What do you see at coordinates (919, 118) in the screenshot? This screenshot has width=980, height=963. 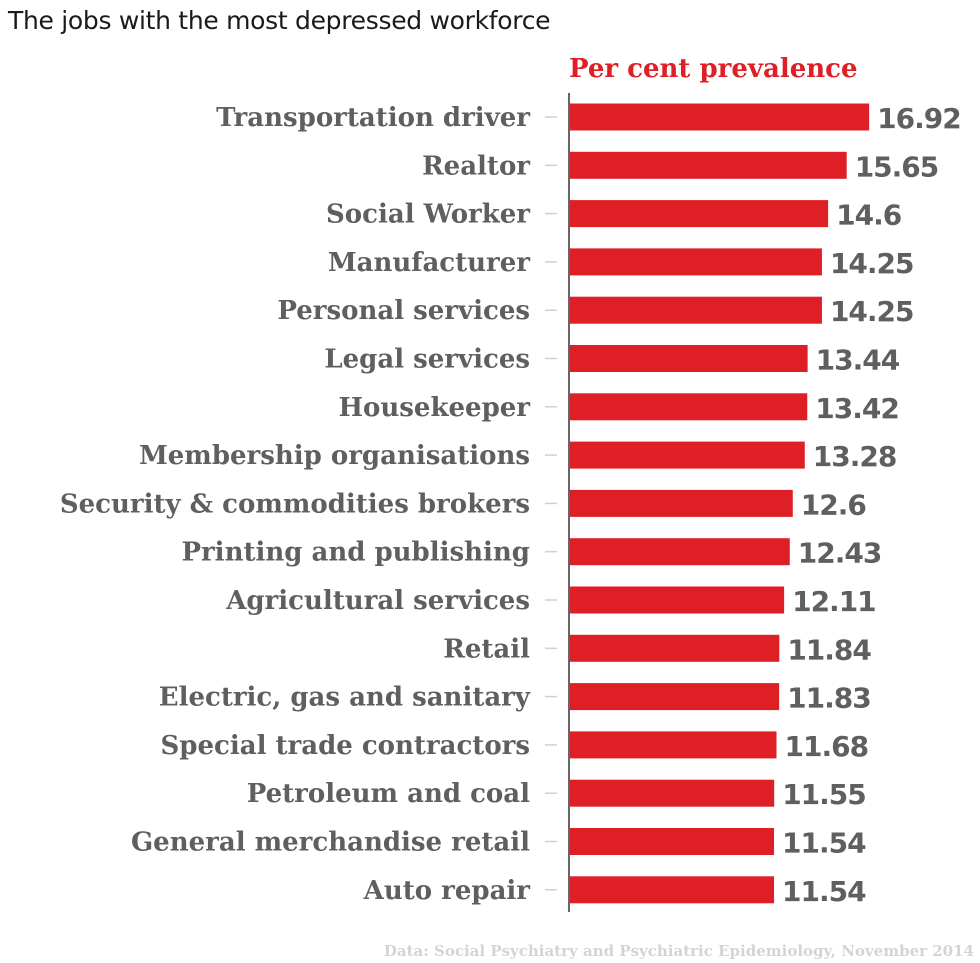 I see `value-label: 16.92` at bounding box center [919, 118].